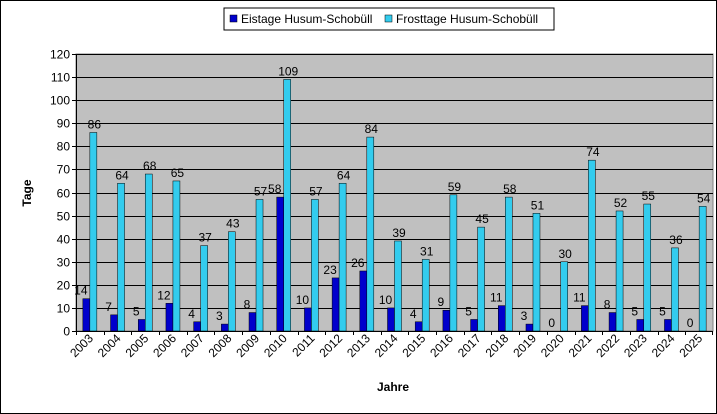 This screenshot has height=414, width=717. What do you see at coordinates (467, 19) in the screenshot?
I see `legend-label: Frosttage Husum-Schobüll` at bounding box center [467, 19].